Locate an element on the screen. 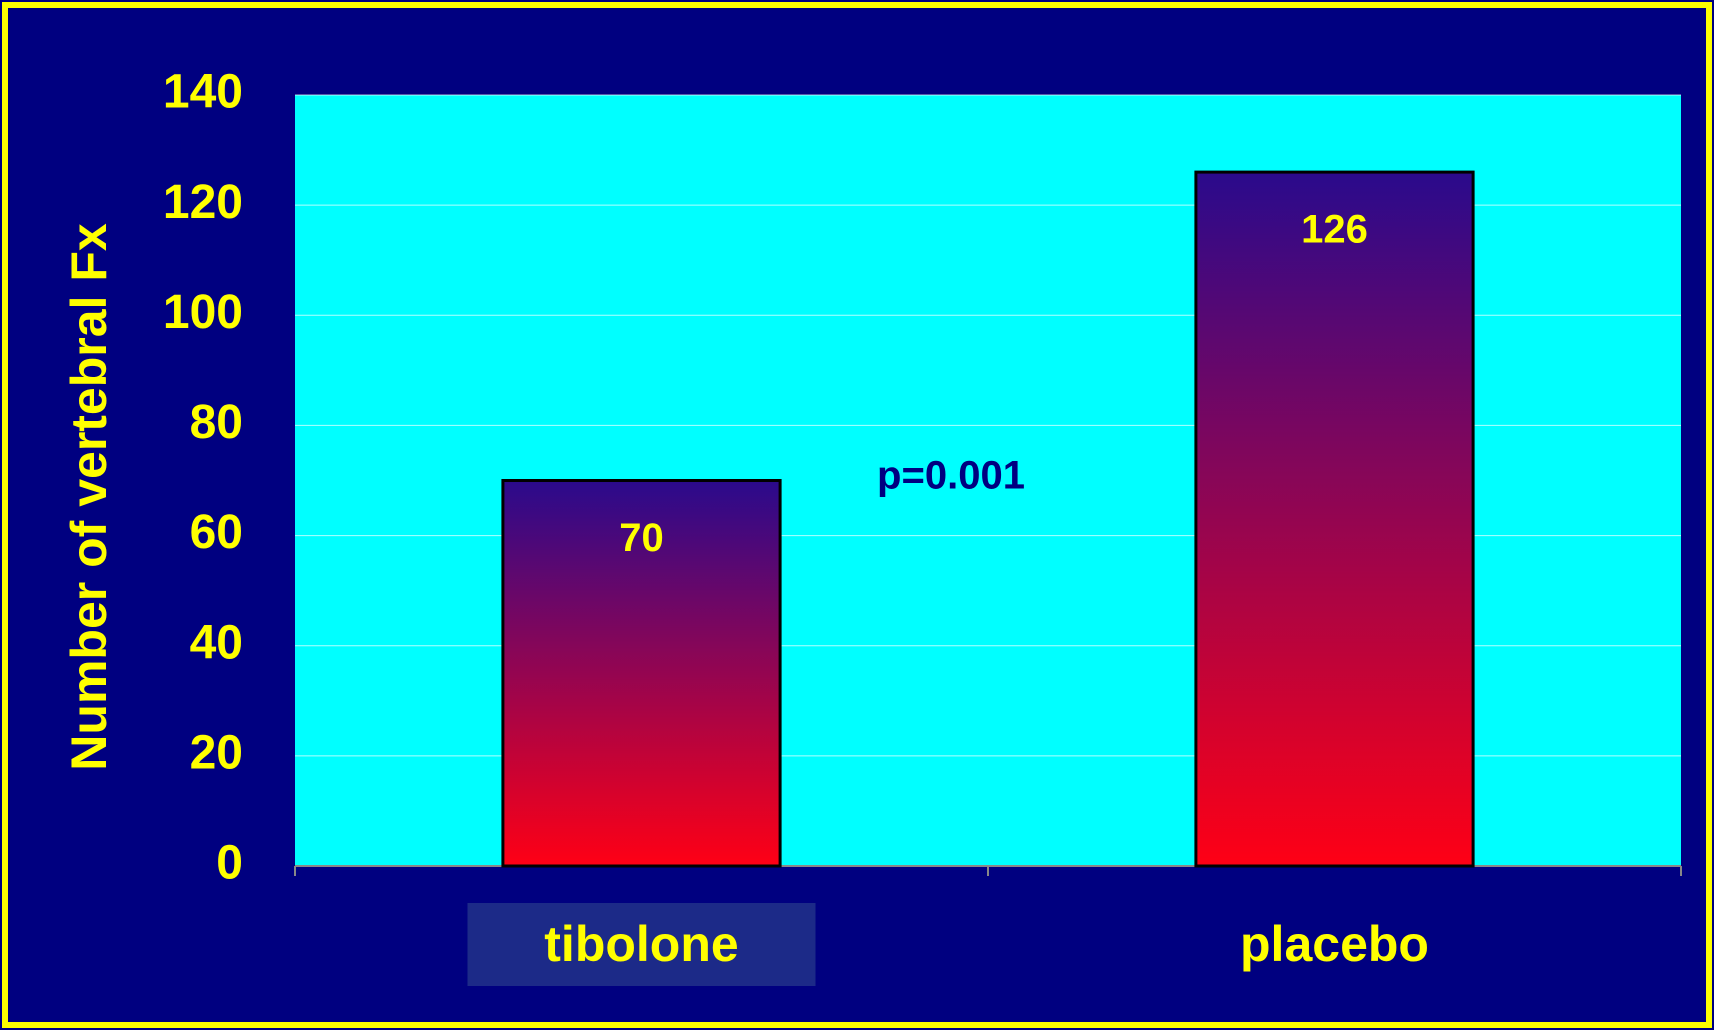  data-label: 126 is located at coordinates (1334, 230).